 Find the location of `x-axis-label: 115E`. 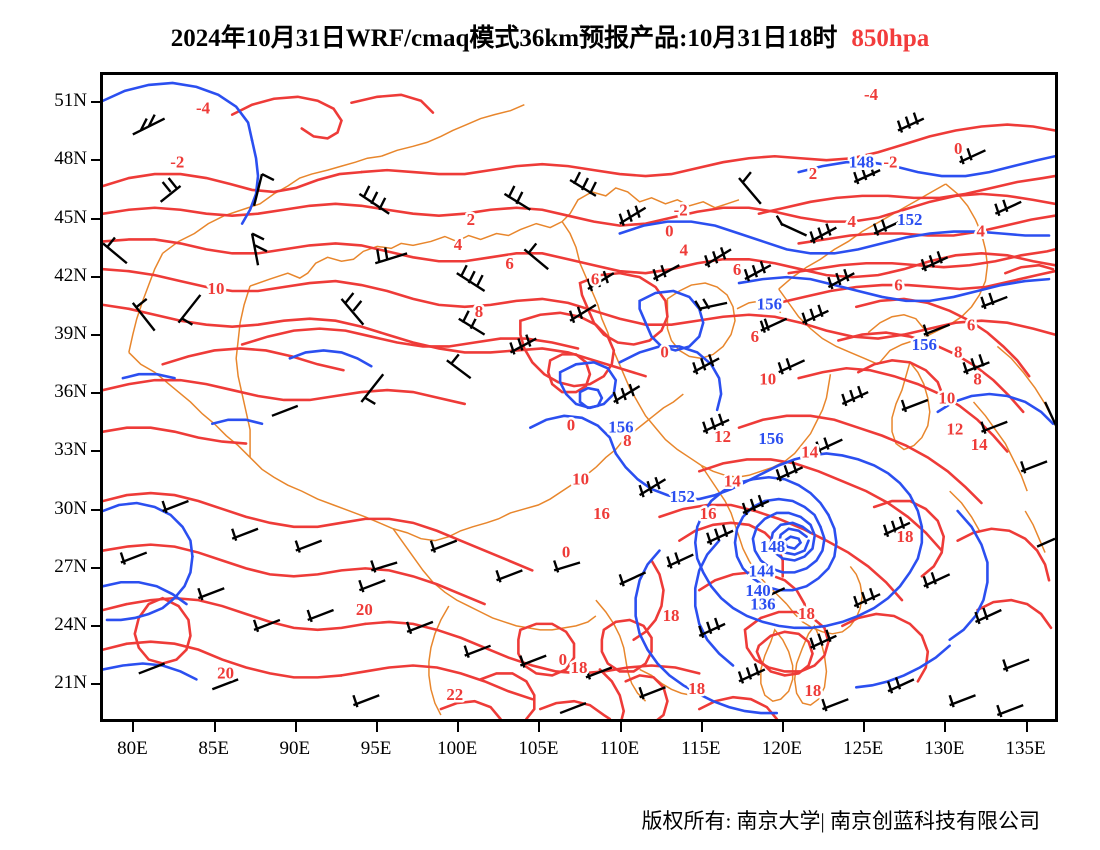

x-axis-label: 115E is located at coordinates (701, 748).